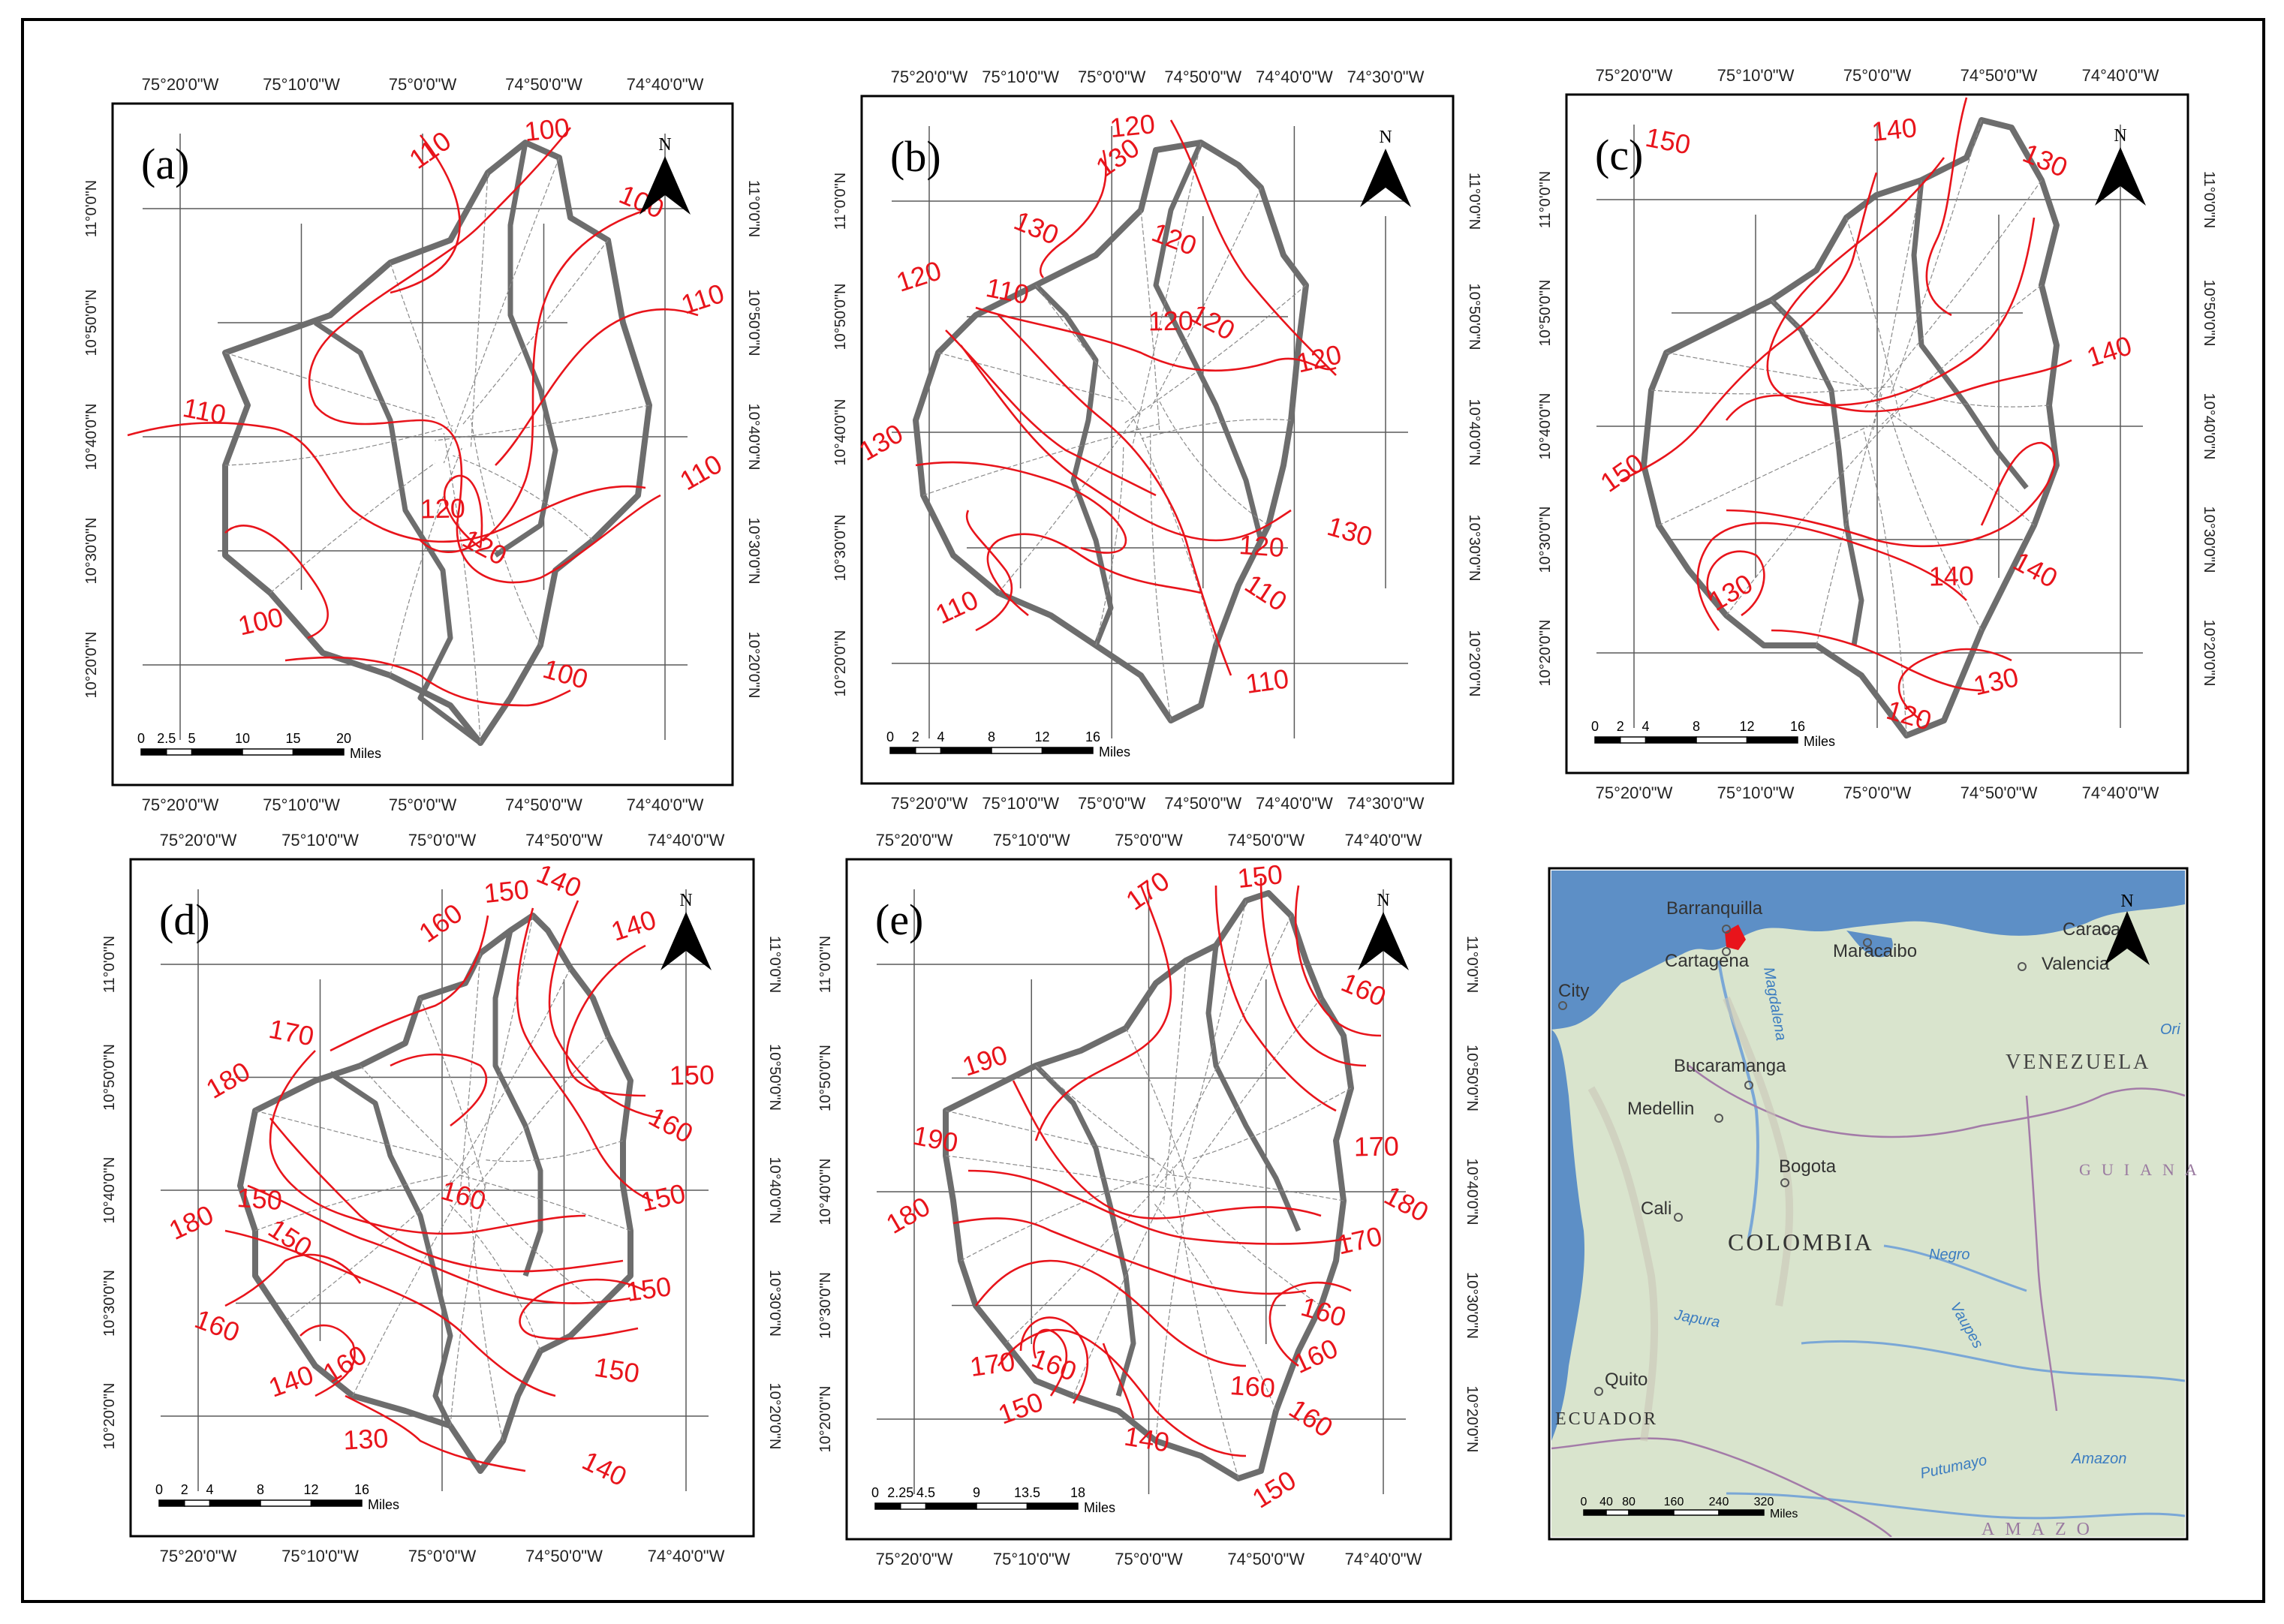 The height and width of the screenshot is (1624, 2284). Describe the element at coordinates (1031, 1559) in the screenshot. I see `lon-label-bottom: 75°10'0"W` at that location.